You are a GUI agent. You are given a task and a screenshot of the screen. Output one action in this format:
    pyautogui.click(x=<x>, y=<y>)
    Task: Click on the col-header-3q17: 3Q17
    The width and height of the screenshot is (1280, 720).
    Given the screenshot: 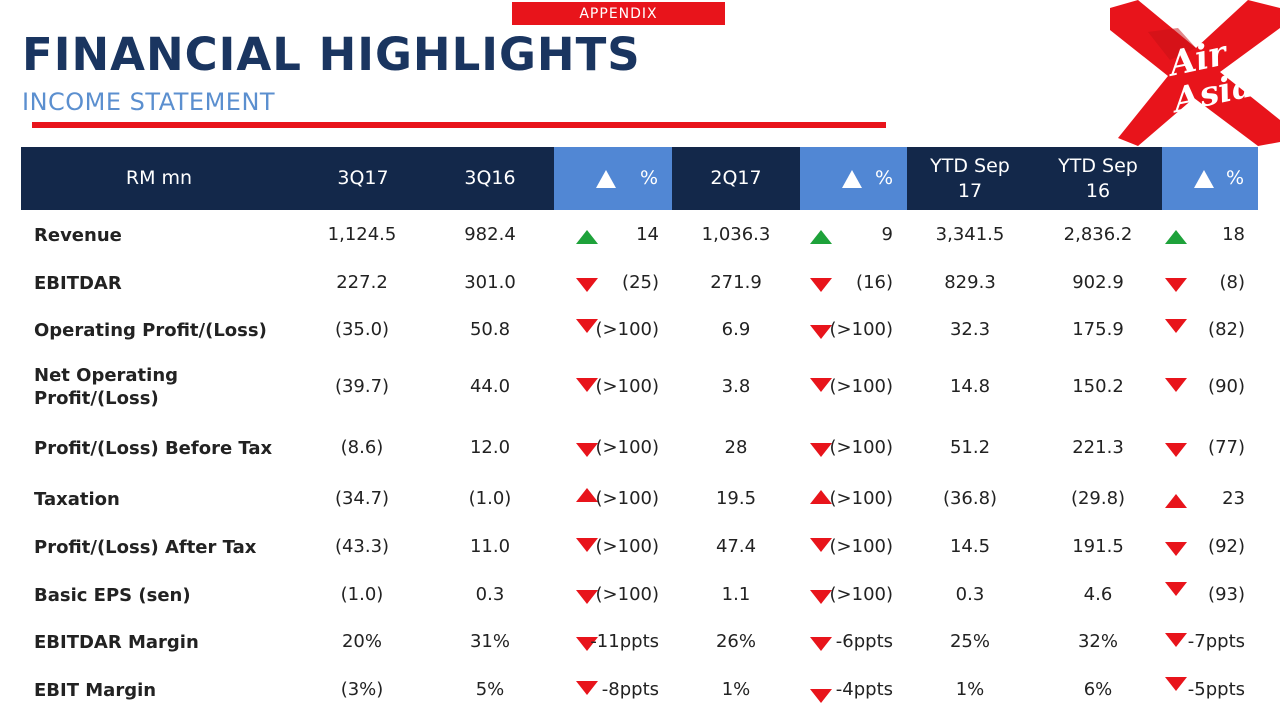 What is the action you would take?
    pyautogui.click(x=363, y=178)
    